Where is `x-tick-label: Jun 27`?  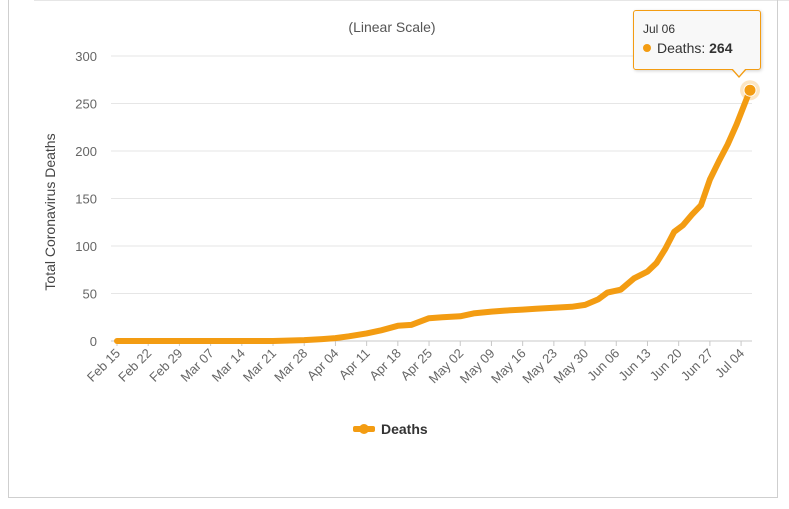
x-tick-label: Jun 27 is located at coordinates (697, 365).